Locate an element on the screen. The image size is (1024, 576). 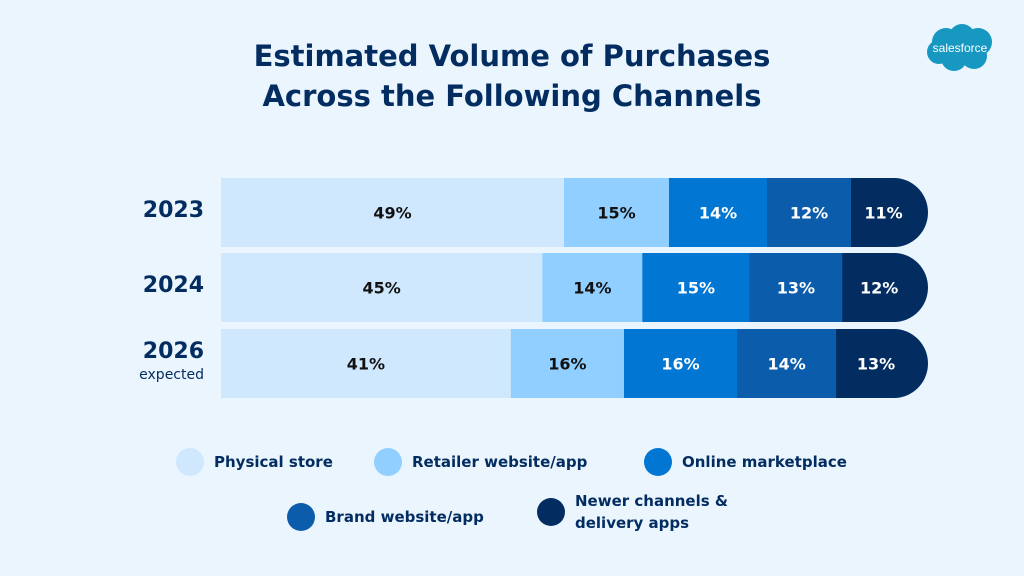
legend-label: Physical store is located at coordinates (273, 462).